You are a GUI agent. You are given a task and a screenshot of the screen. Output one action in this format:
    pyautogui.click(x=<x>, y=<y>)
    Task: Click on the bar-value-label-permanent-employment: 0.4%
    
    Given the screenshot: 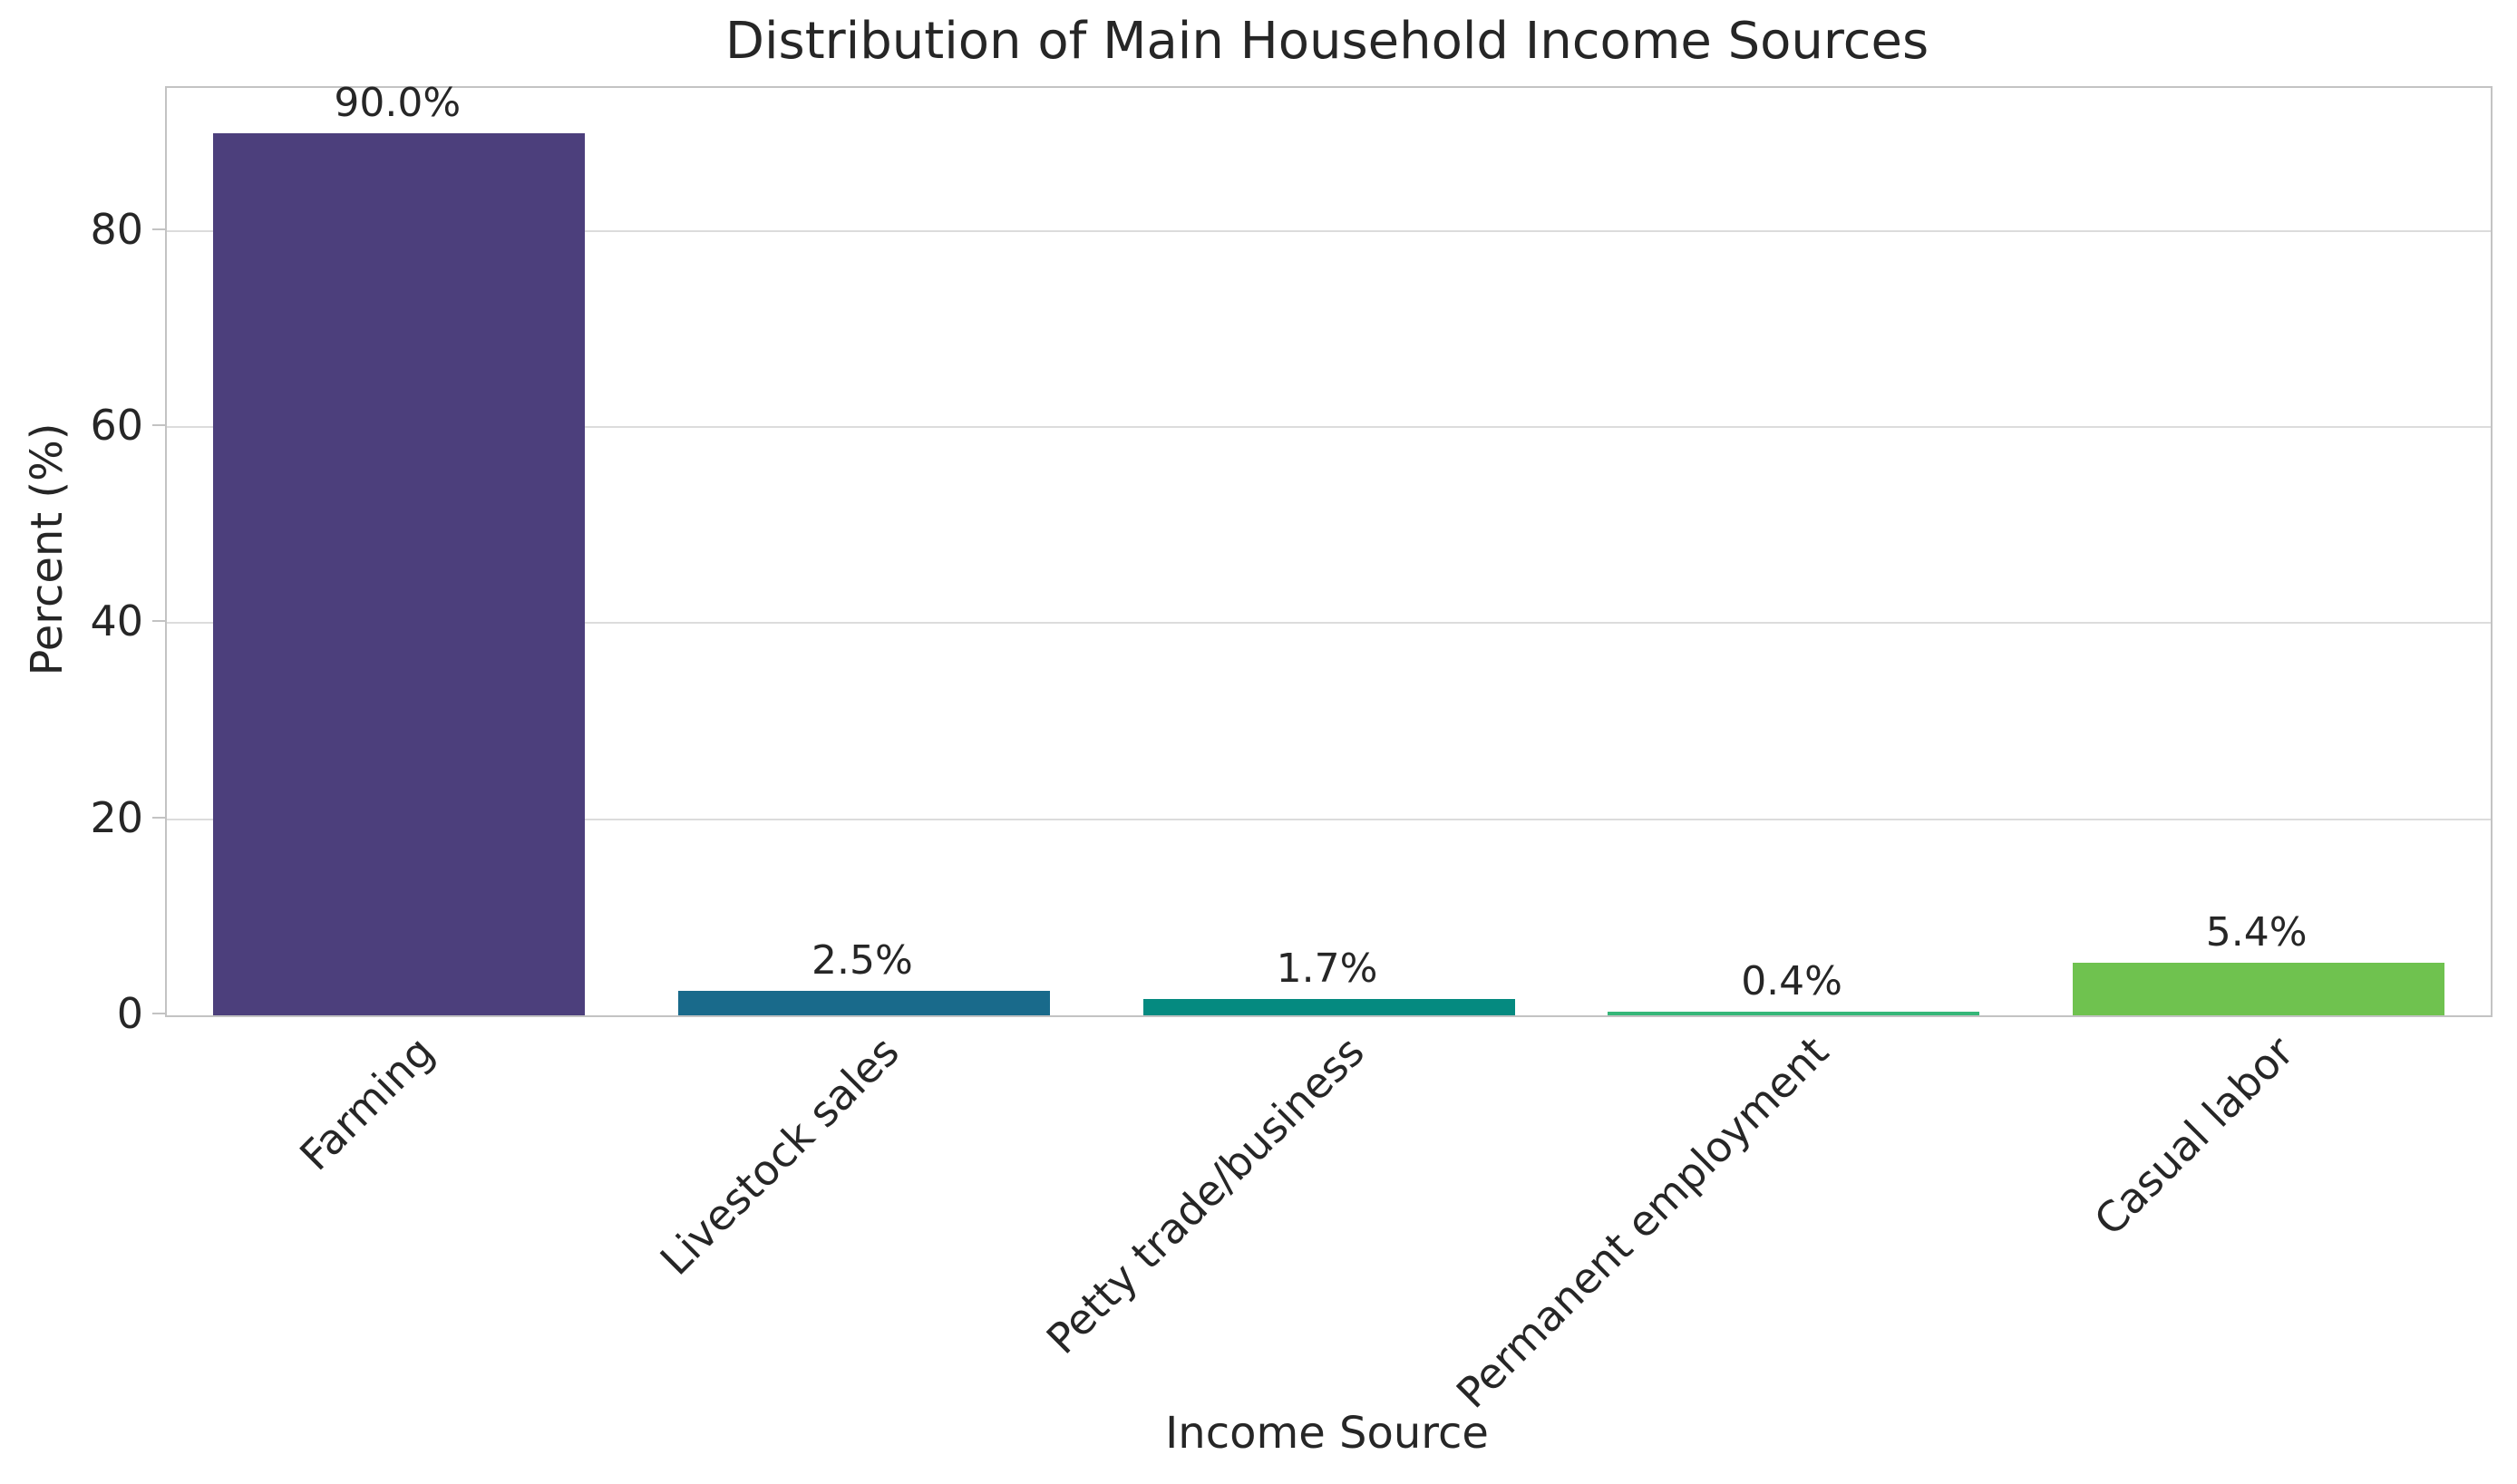 What is the action you would take?
    pyautogui.click(x=1791, y=981)
    